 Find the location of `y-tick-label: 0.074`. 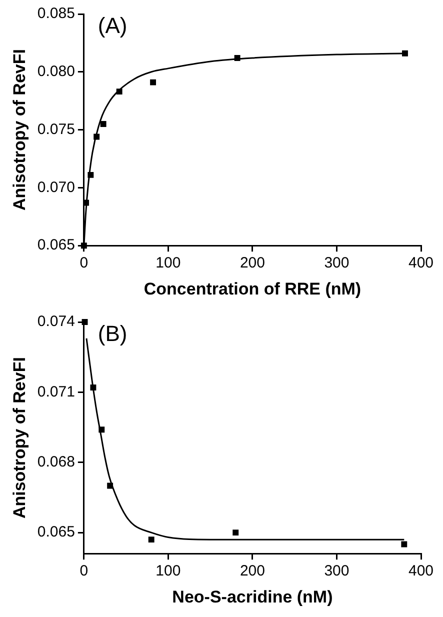

y-tick-label: 0.074 is located at coordinates (56, 321).